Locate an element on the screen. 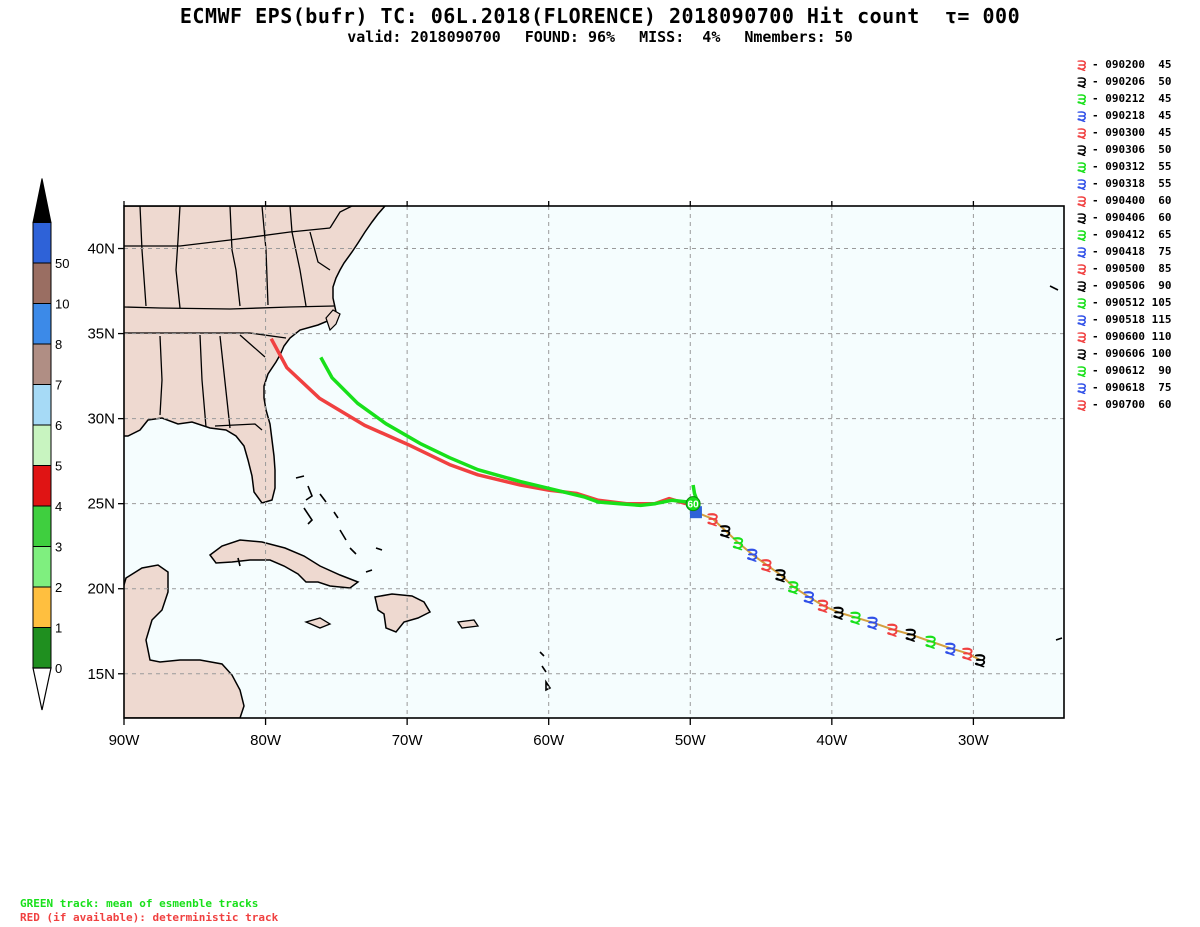 Image resolution: width=1200 pixels, height=927 pixels. legend-row: ੩ - 090506 90 is located at coordinates (1138, 286).